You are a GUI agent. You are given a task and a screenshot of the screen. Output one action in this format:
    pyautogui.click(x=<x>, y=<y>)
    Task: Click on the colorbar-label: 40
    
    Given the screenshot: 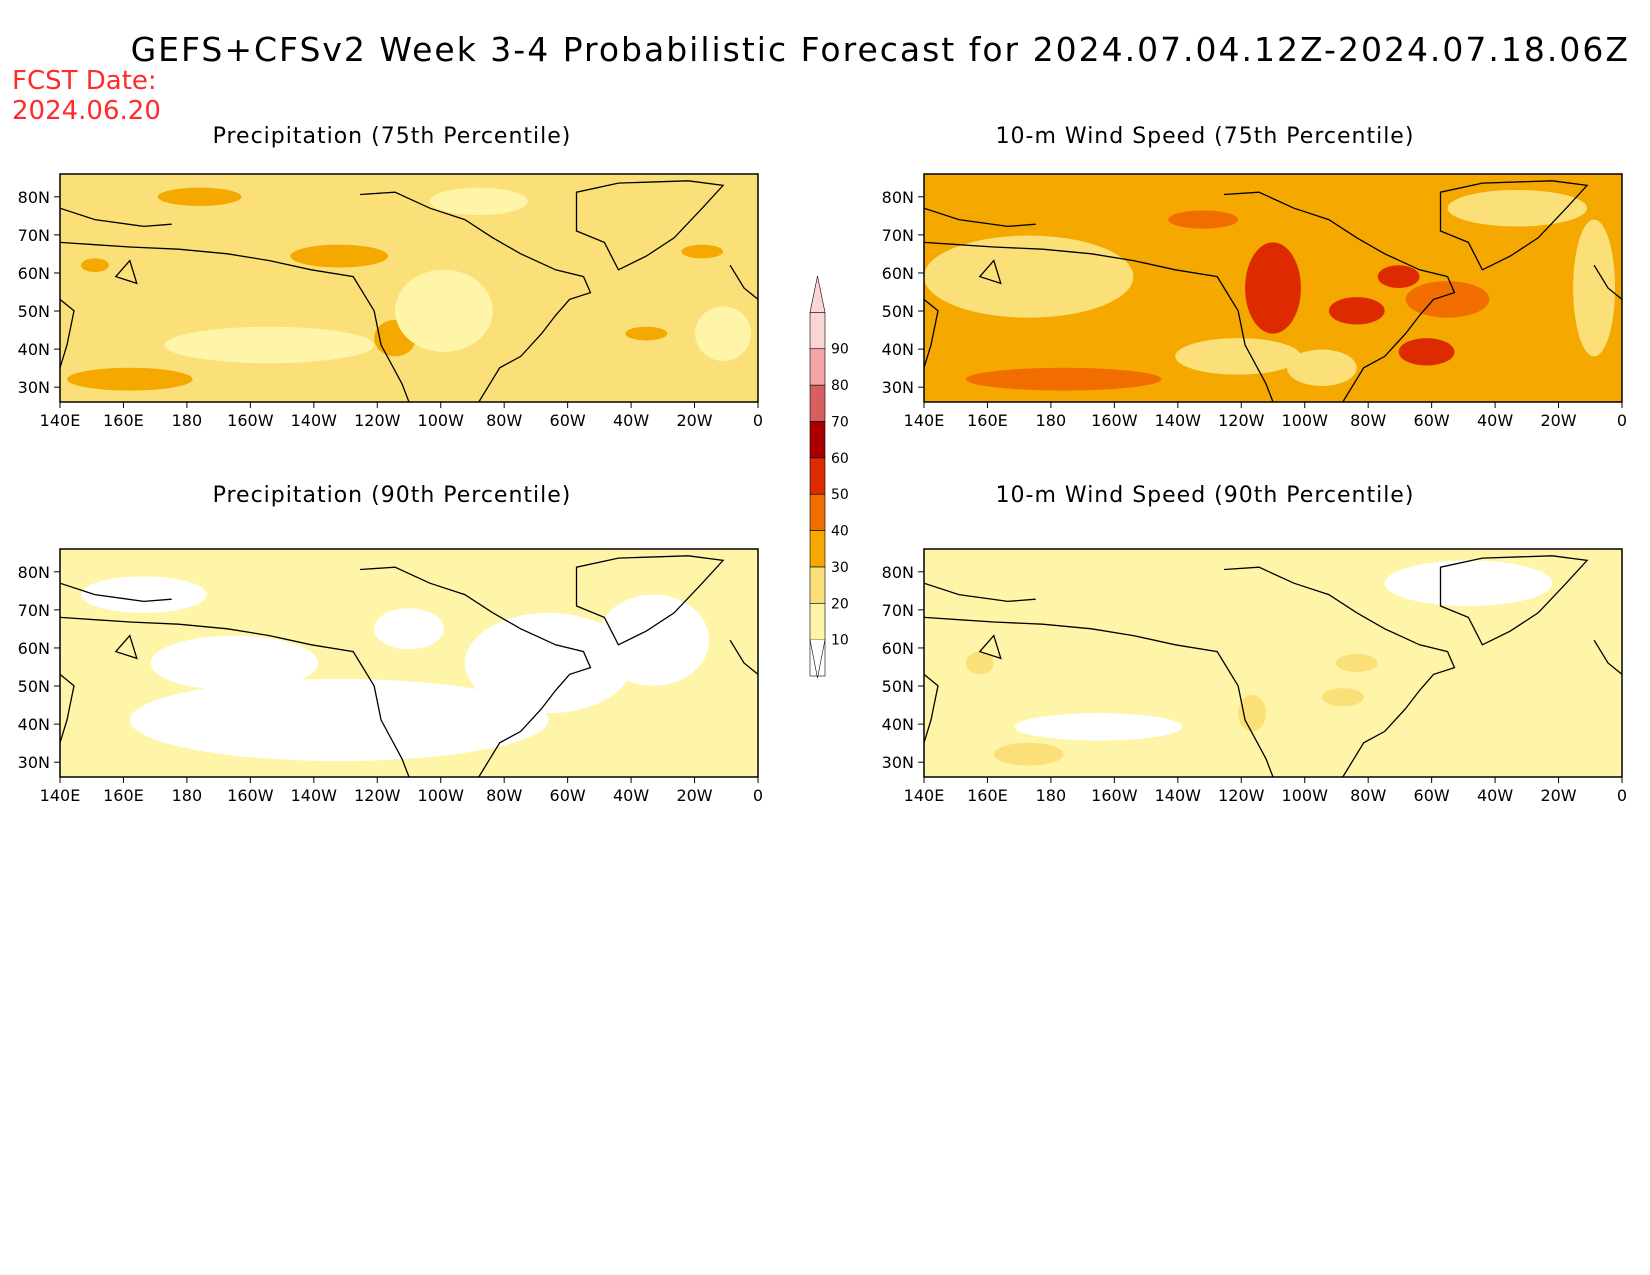 What is the action you would take?
    pyautogui.click(x=840, y=532)
    